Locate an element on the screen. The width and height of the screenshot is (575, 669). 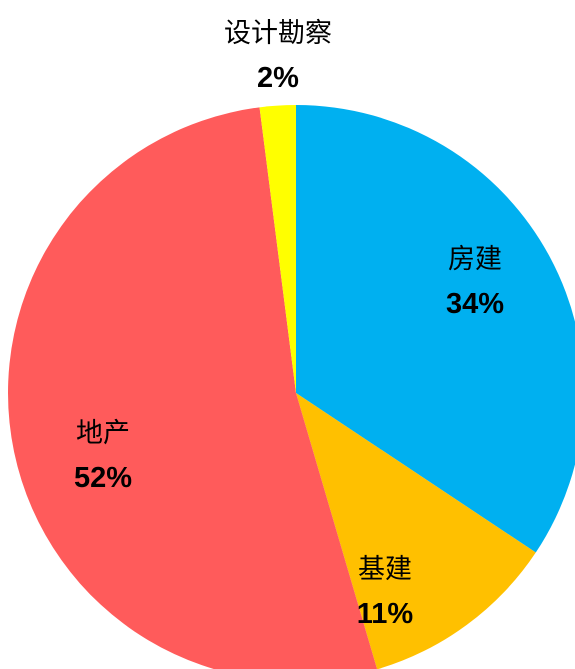
slice-label: 设计勘察 is located at coordinates (278, 33).